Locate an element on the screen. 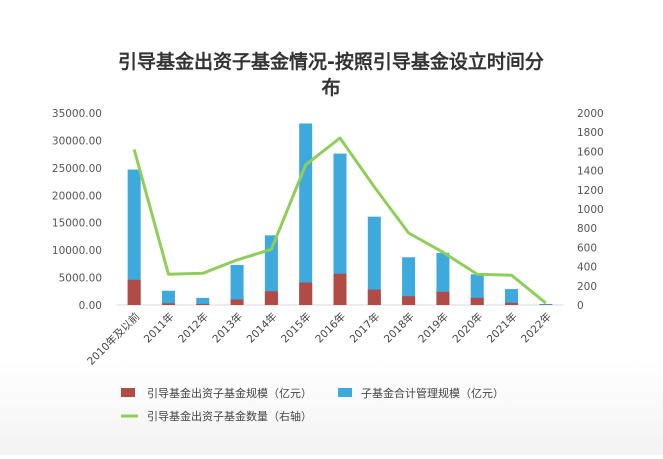  legend-label-2: 子基金合计管理规模（亿元） is located at coordinates (432, 393).